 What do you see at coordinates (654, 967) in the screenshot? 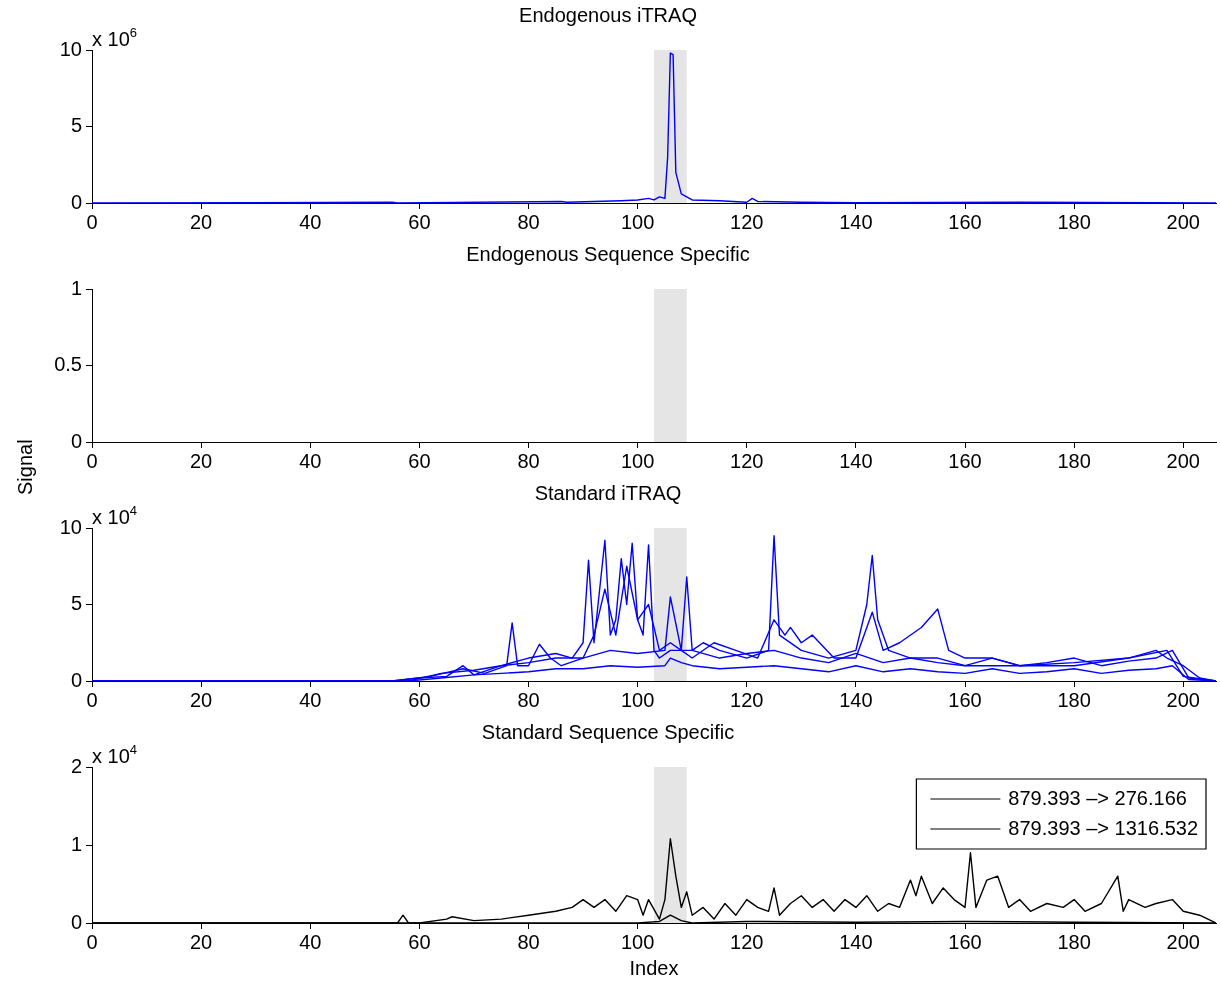
I see `x-axis-title: Index` at bounding box center [654, 967].